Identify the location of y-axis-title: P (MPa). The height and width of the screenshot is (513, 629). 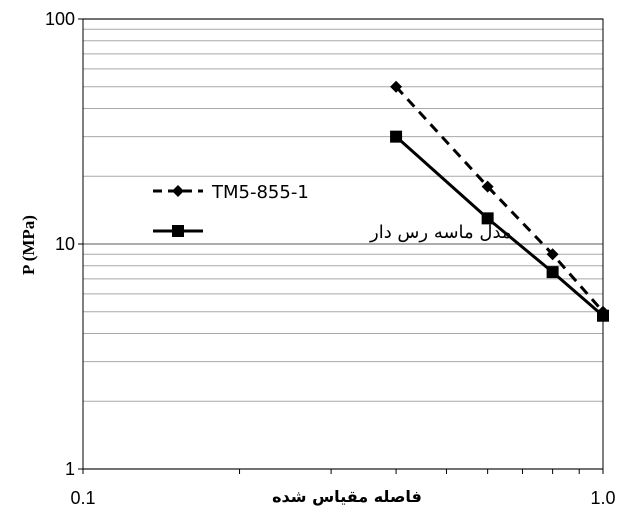
(28, 245).